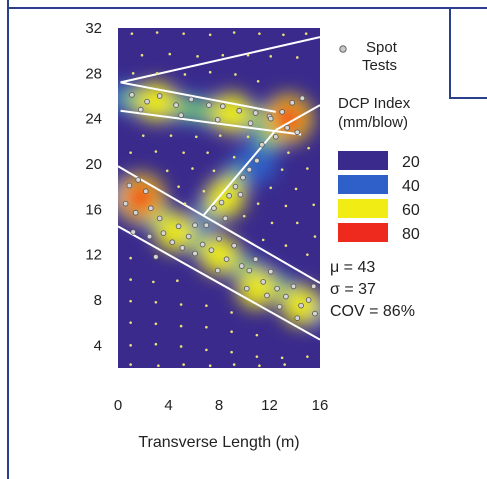  Describe the element at coordinates (372, 311) in the screenshot. I see `stat-label: COV = 86%` at that location.